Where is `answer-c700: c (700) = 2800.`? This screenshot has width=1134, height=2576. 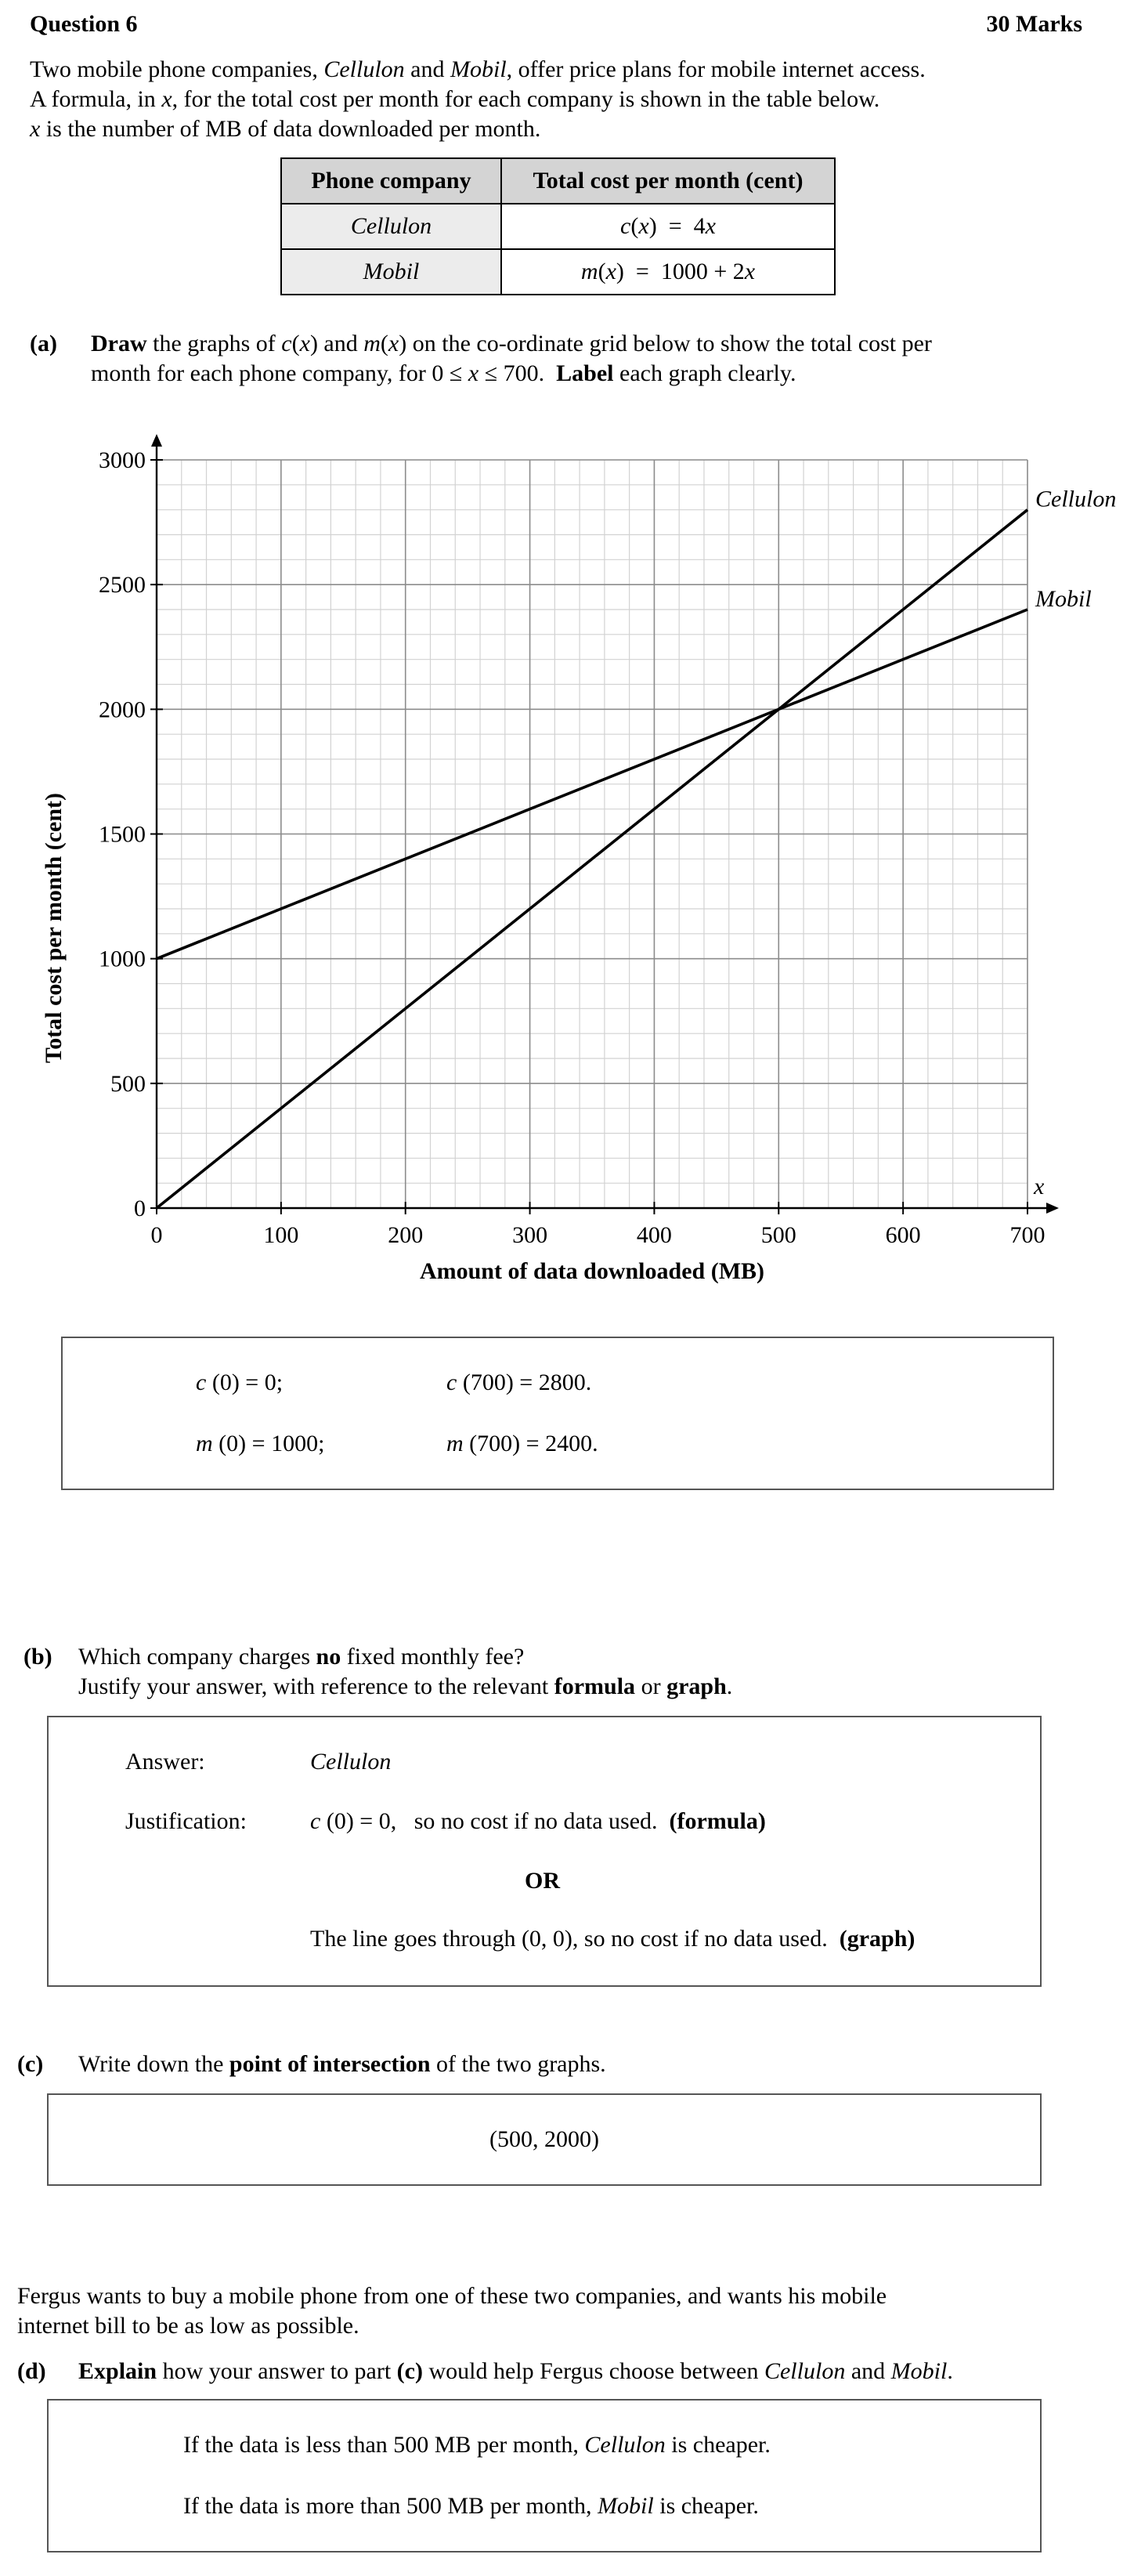
answer-c700: c (700) = 2800. is located at coordinates (519, 1382).